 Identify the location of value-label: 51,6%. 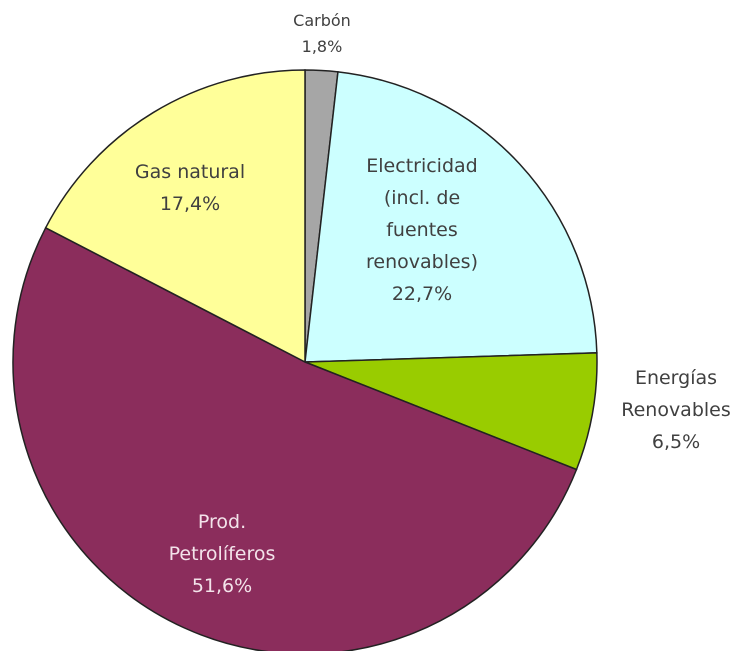
(222, 586).